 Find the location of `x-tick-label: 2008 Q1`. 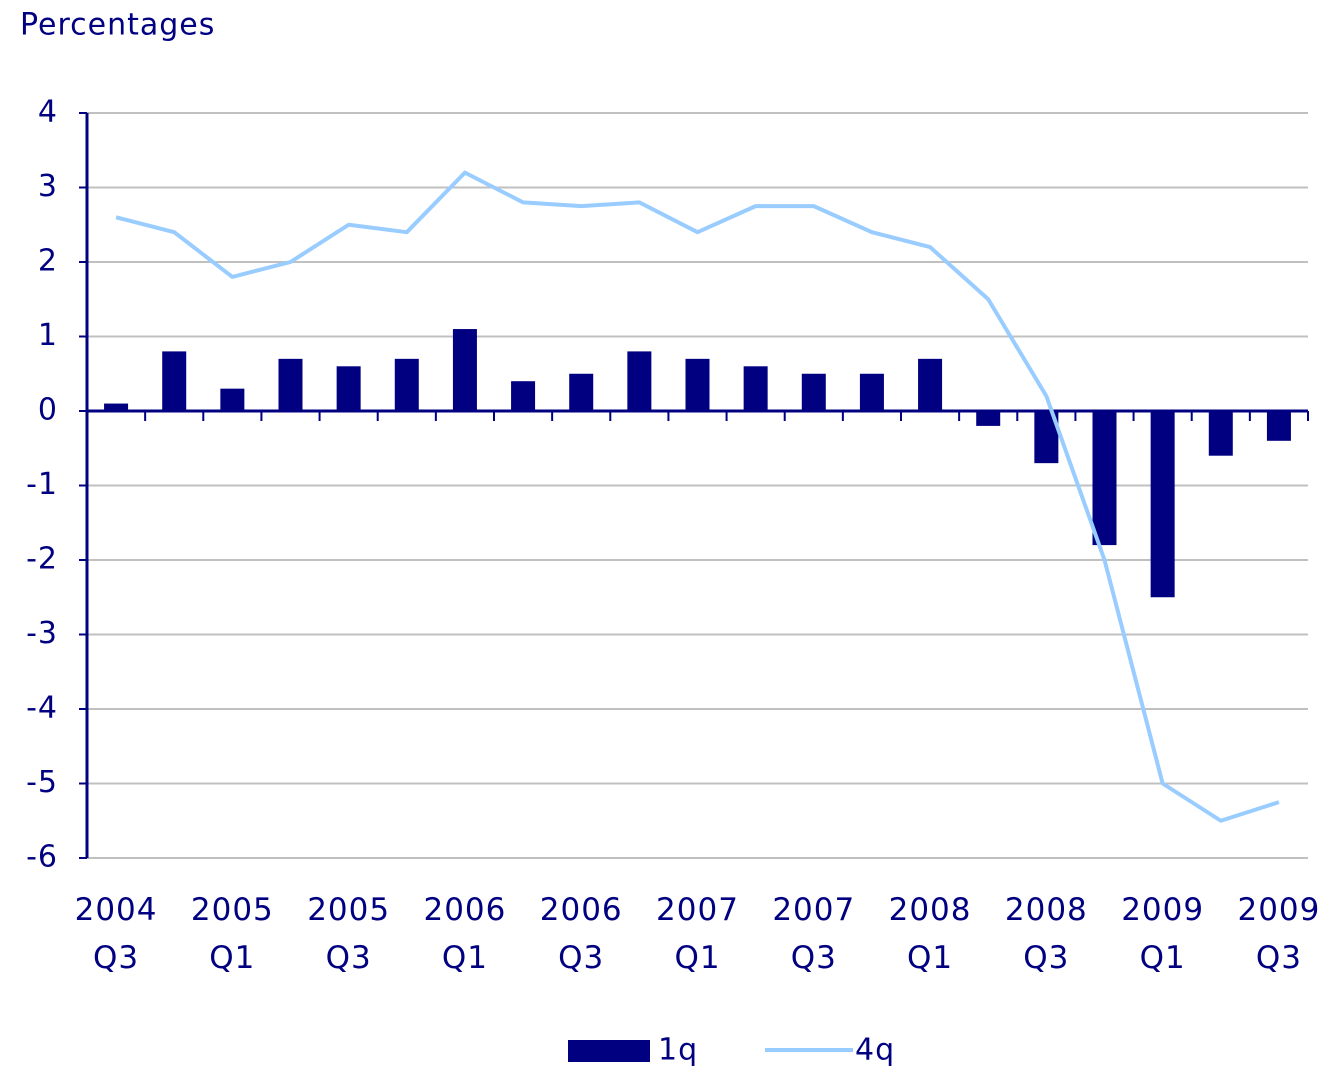

x-tick-label: 2008 Q1 is located at coordinates (930, 934).